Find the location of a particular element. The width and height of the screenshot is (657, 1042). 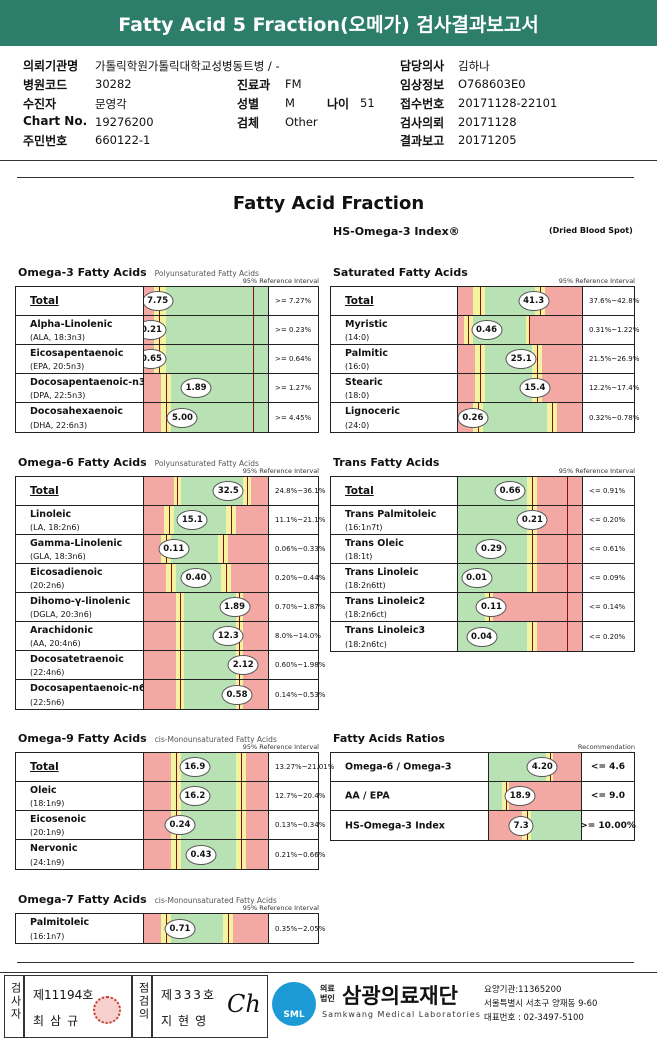

result-value-marker: 0.43 is located at coordinates (201, 854).